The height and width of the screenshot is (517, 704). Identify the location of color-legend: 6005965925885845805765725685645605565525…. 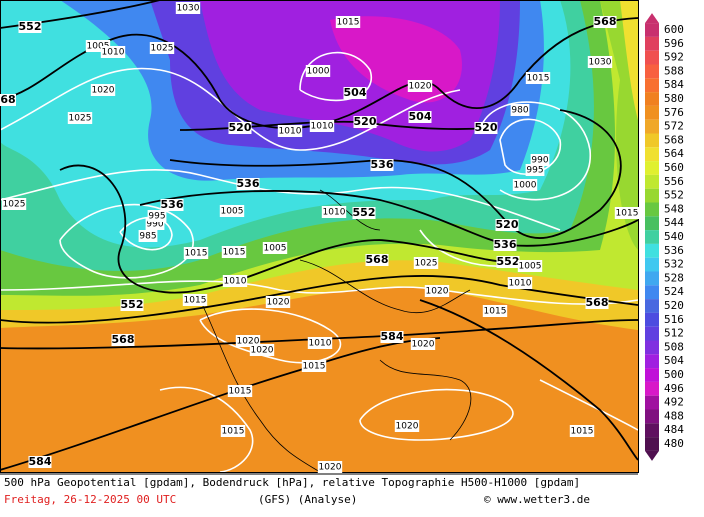
(664, 237).